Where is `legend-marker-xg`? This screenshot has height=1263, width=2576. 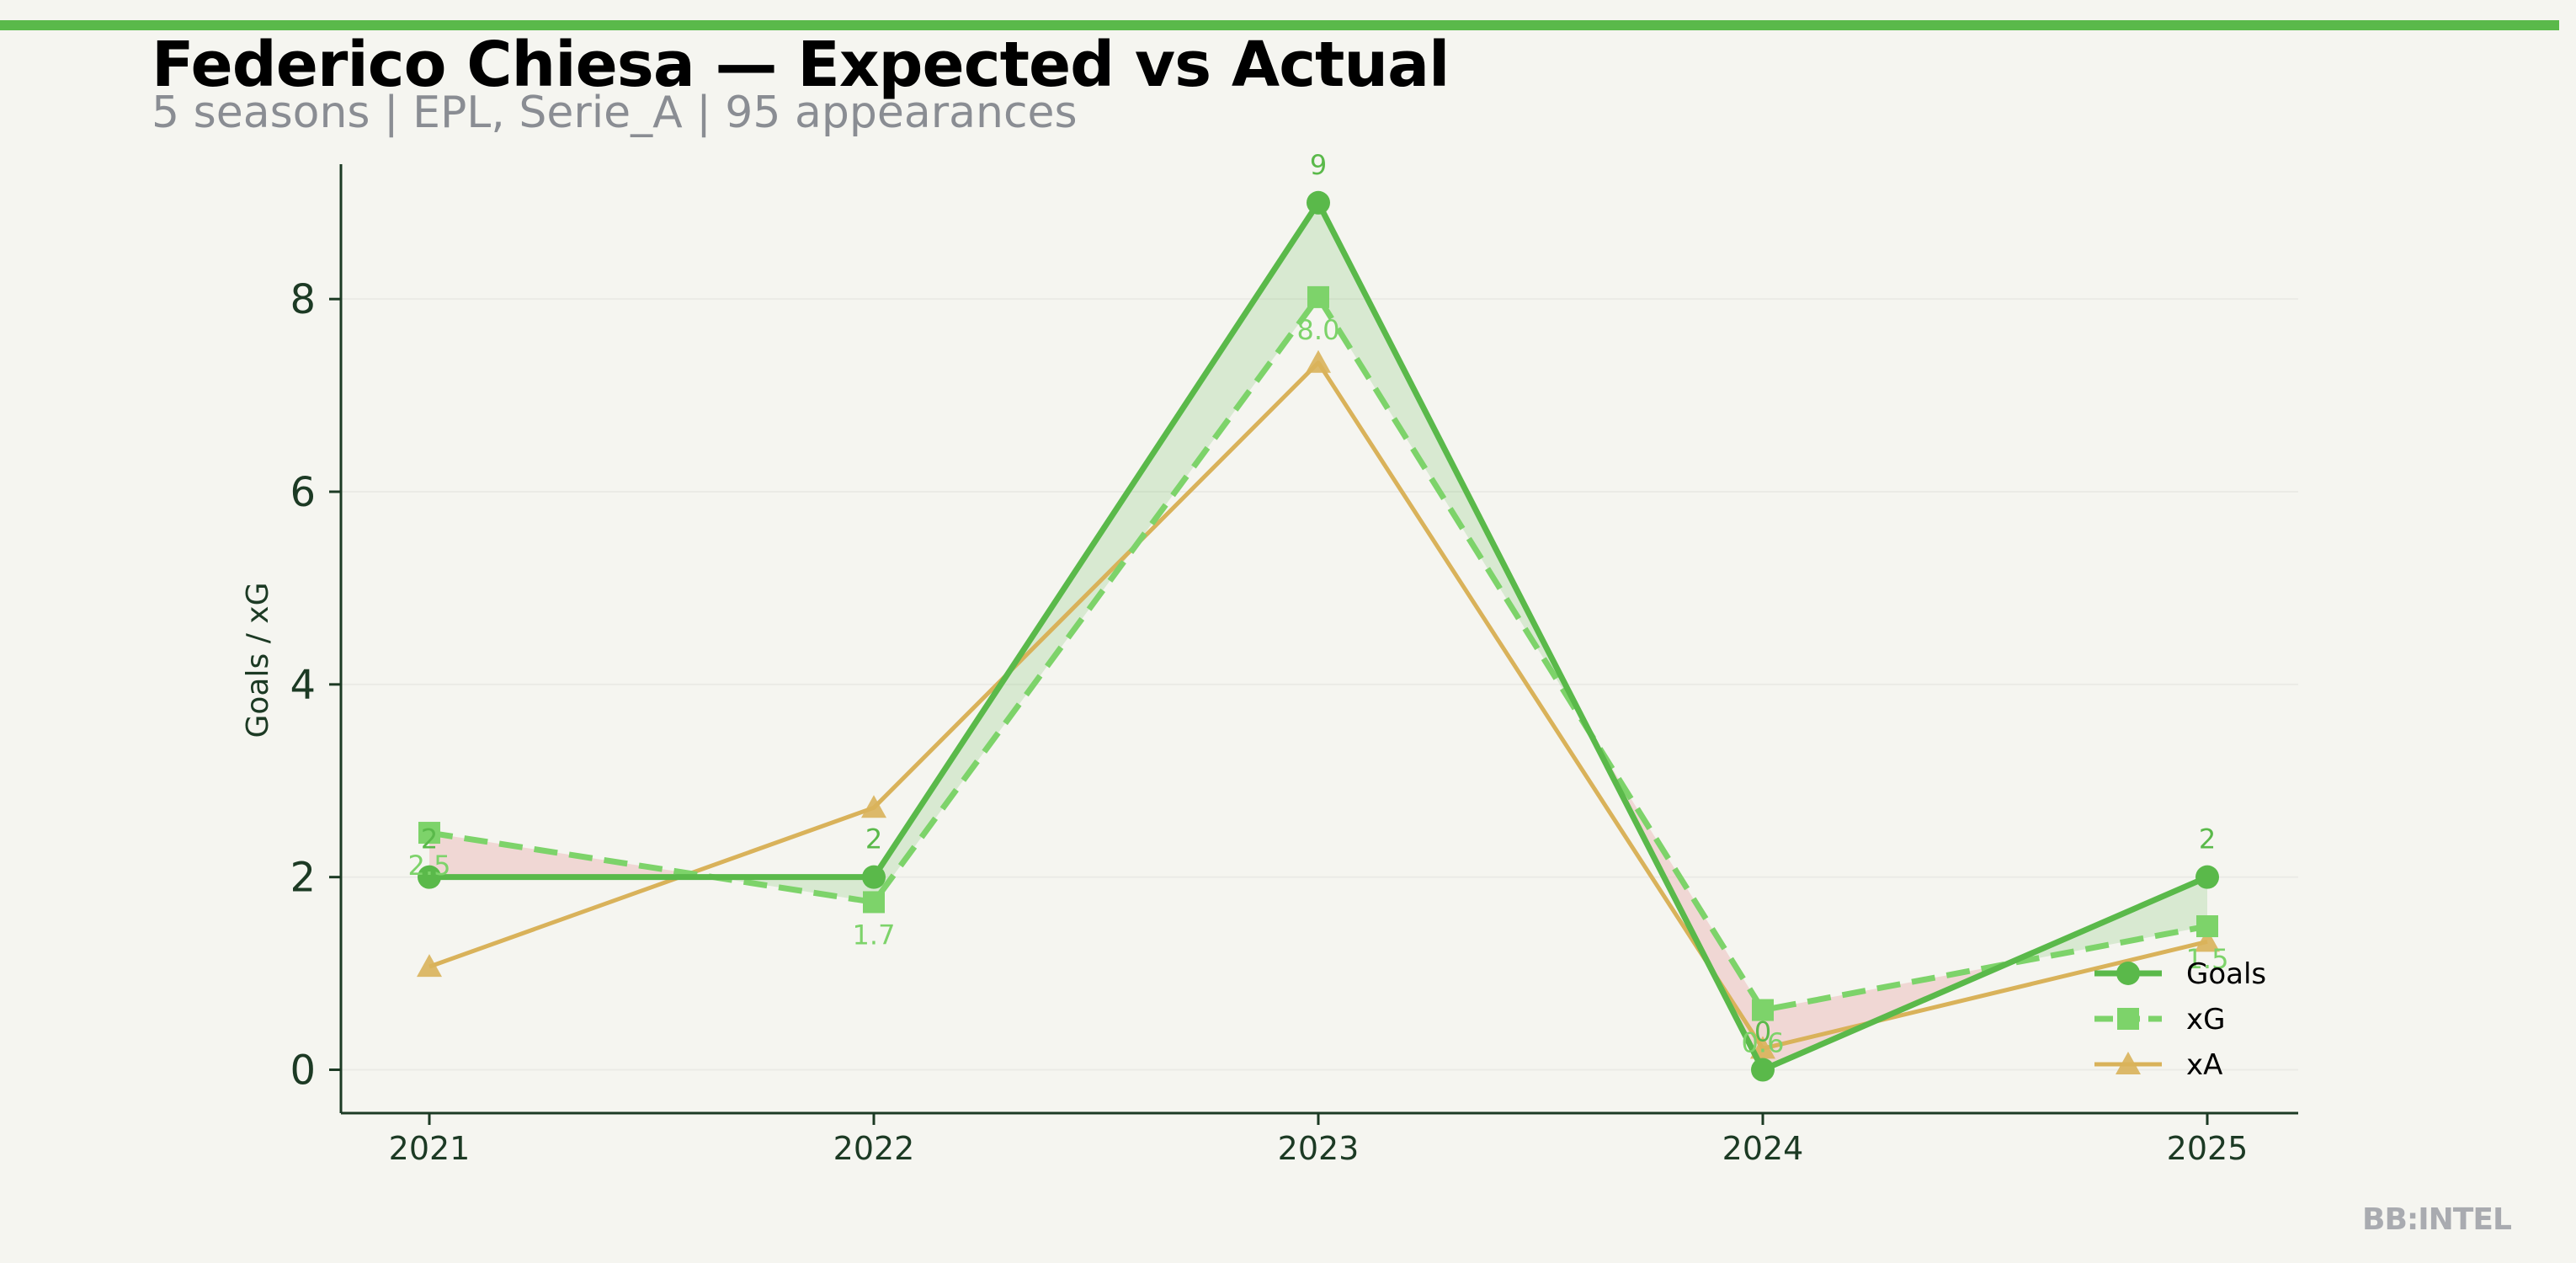
legend-marker-xg is located at coordinates (2128, 1019).